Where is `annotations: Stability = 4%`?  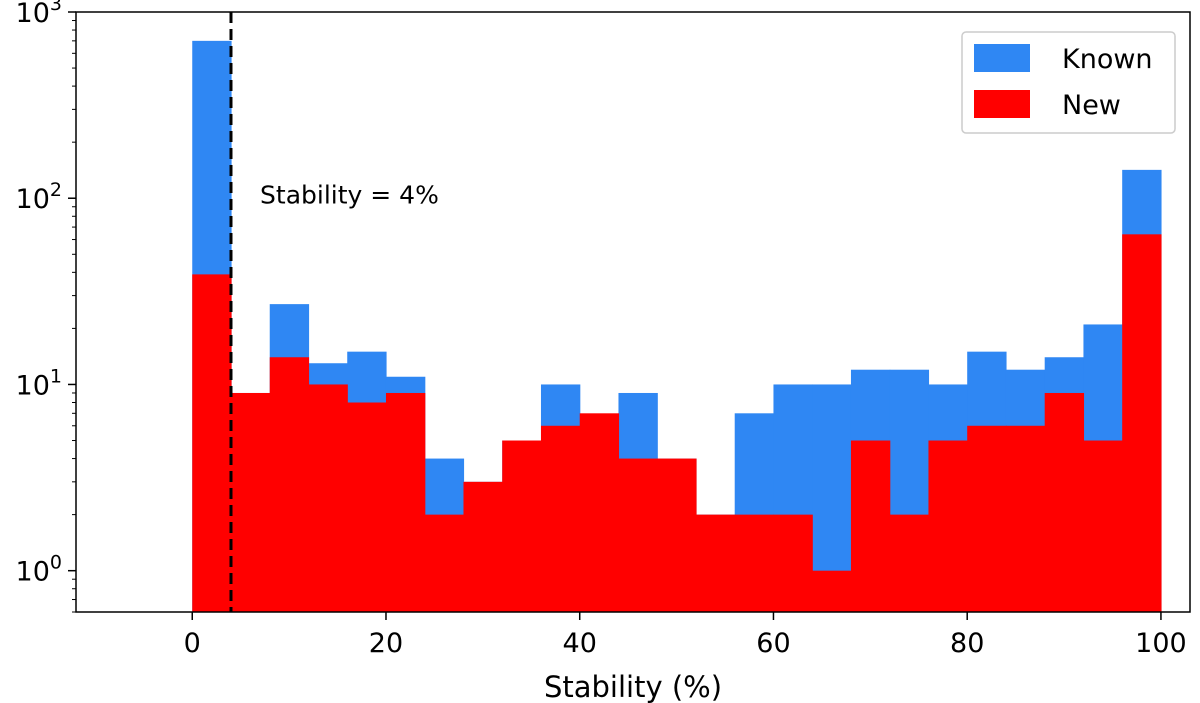
annotations: Stability = 4% is located at coordinates (334, 312).